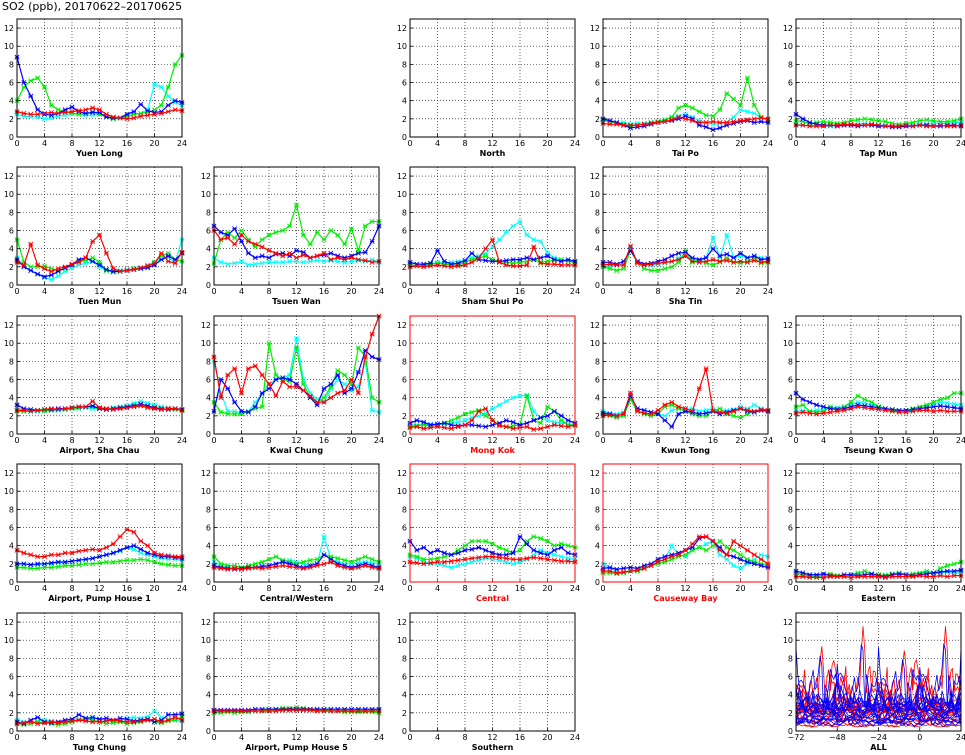 The width and height of the screenshot is (965, 755). What do you see at coordinates (296, 450) in the screenshot?
I see `panel-title: Kwai Chung` at bounding box center [296, 450].